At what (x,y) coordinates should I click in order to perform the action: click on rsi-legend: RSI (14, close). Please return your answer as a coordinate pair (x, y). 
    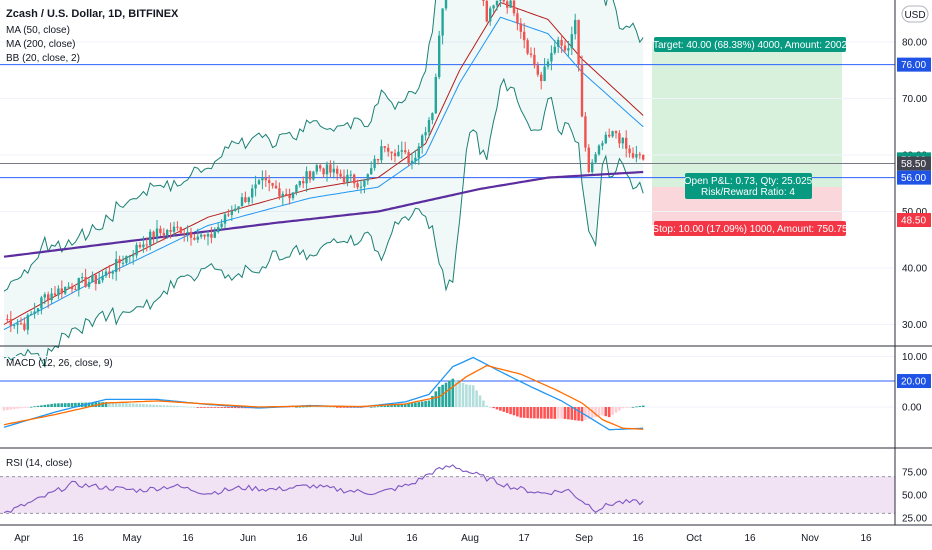
    Looking at the image, I should click on (39, 463).